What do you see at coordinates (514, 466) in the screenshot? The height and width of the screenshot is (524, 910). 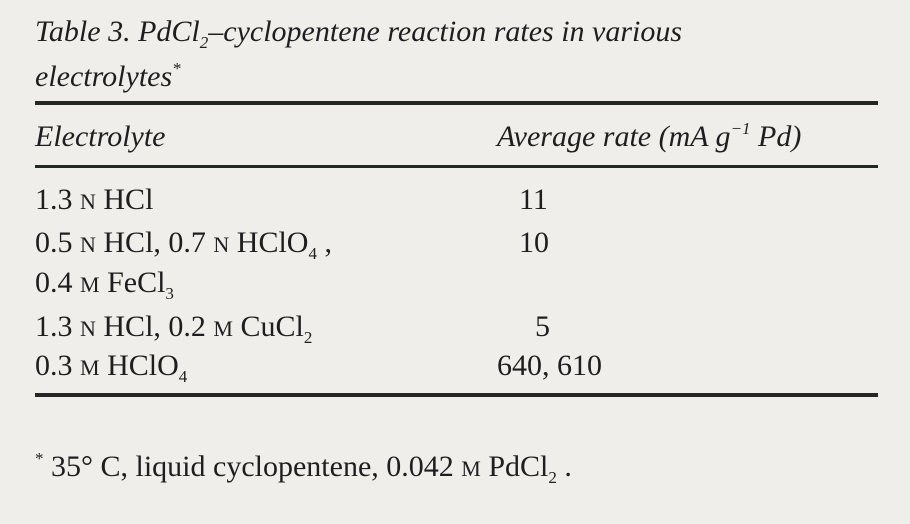 I see `footnote-chem: PdCl` at bounding box center [514, 466].